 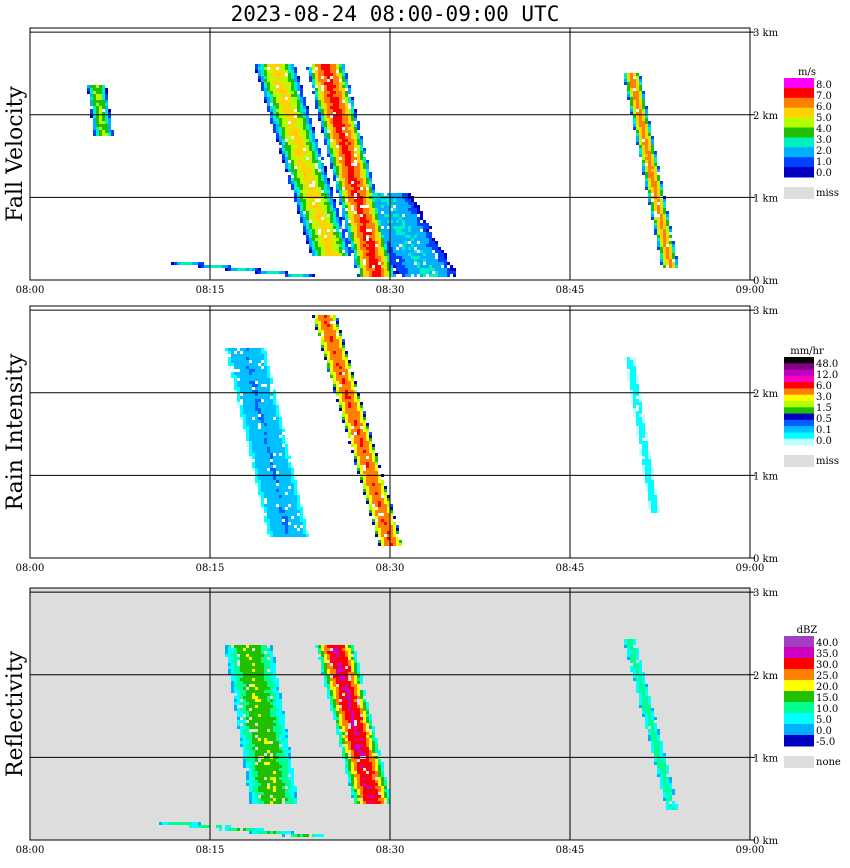 I want to click on colorbar-unit: m/s, so click(x=807, y=72).